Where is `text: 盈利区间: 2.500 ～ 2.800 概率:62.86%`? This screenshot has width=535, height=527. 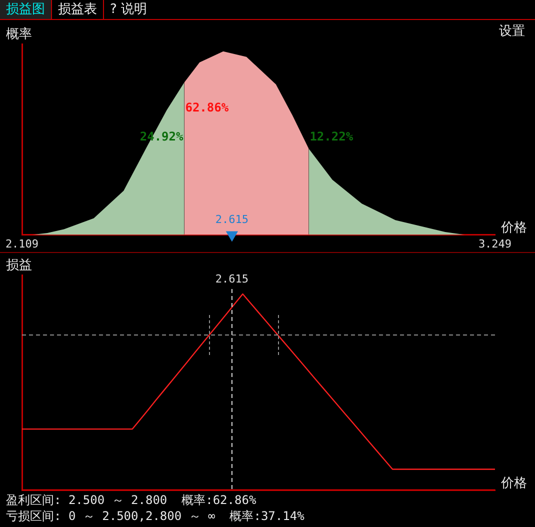 text: 盈利区间: 2.500 ～ 2.800 概率:62.86% is located at coordinates (131, 500).